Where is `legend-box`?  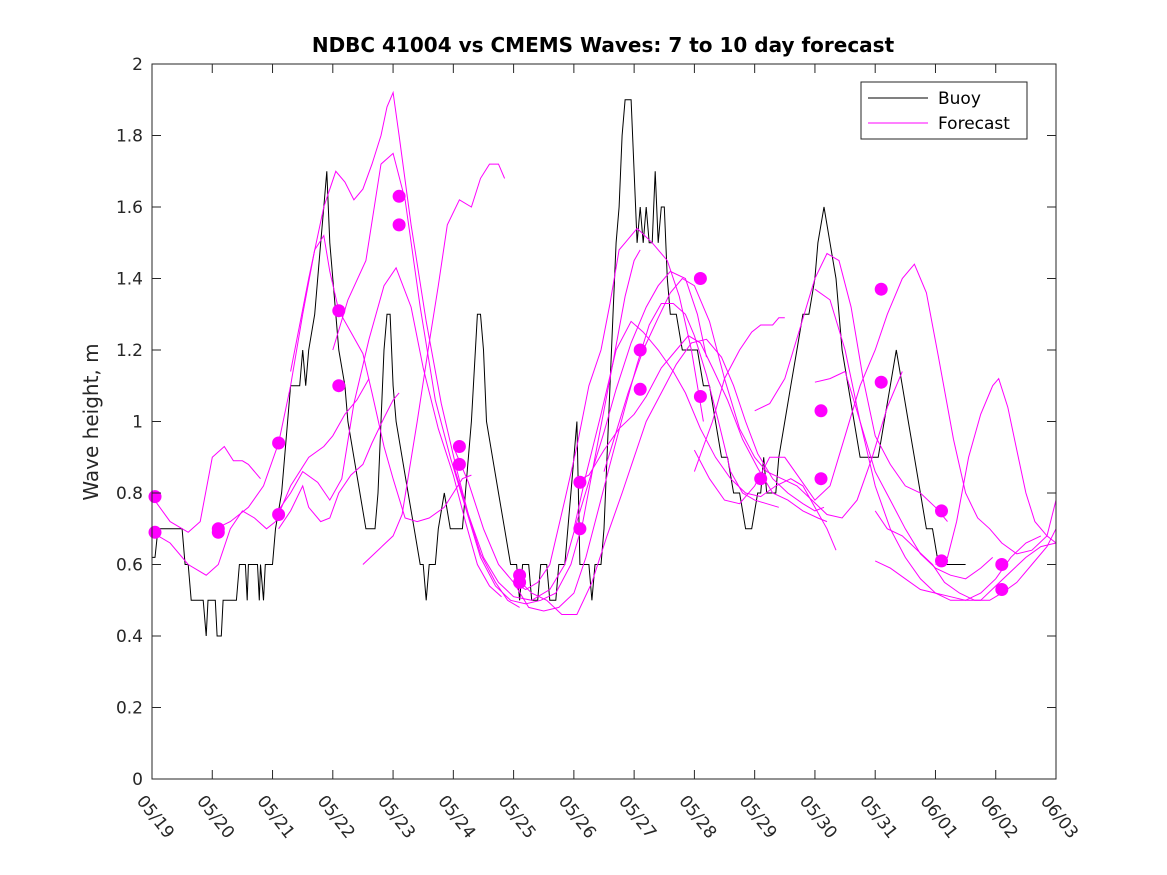
legend-box is located at coordinates (944, 110).